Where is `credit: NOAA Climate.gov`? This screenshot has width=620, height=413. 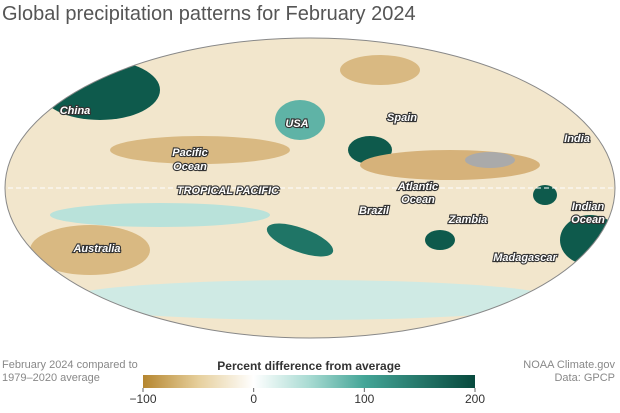 credit: NOAA Climate.gov is located at coordinates (569, 365).